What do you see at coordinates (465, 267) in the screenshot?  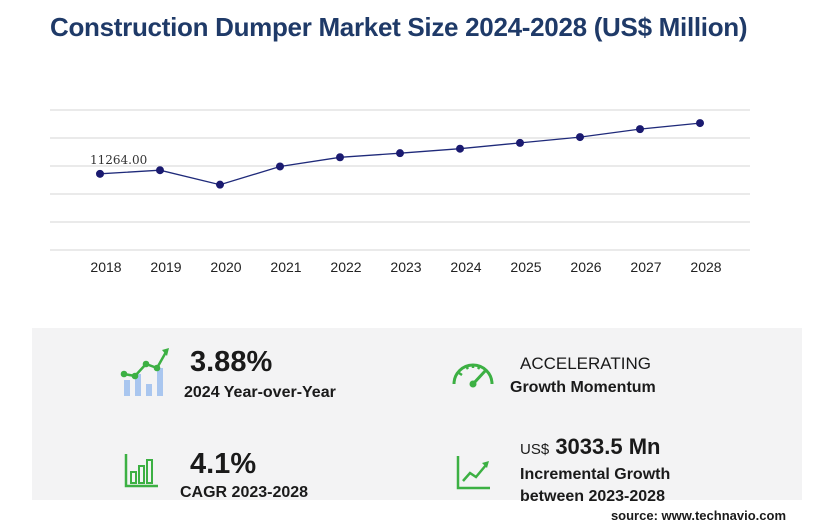 I see `x-tick-2024: 2024` at bounding box center [465, 267].